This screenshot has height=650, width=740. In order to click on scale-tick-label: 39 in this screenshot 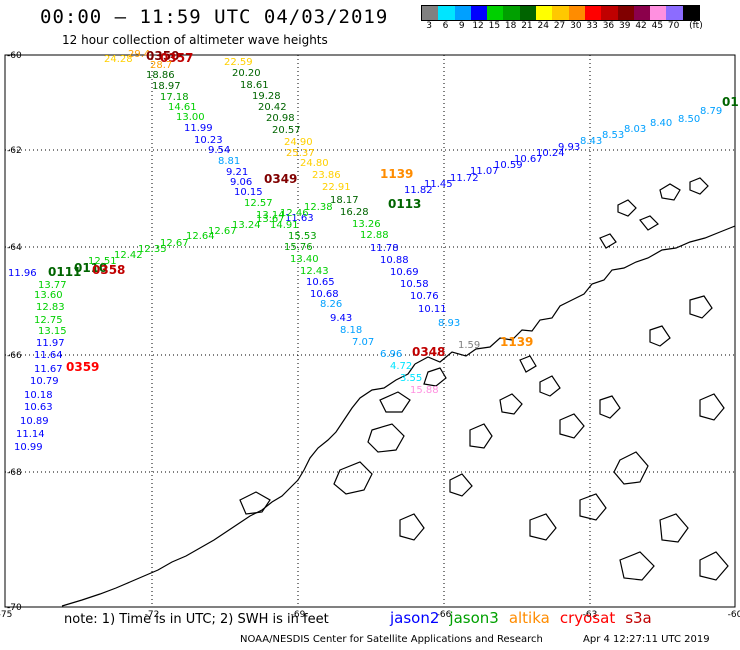, I will do `click(625, 26)`.